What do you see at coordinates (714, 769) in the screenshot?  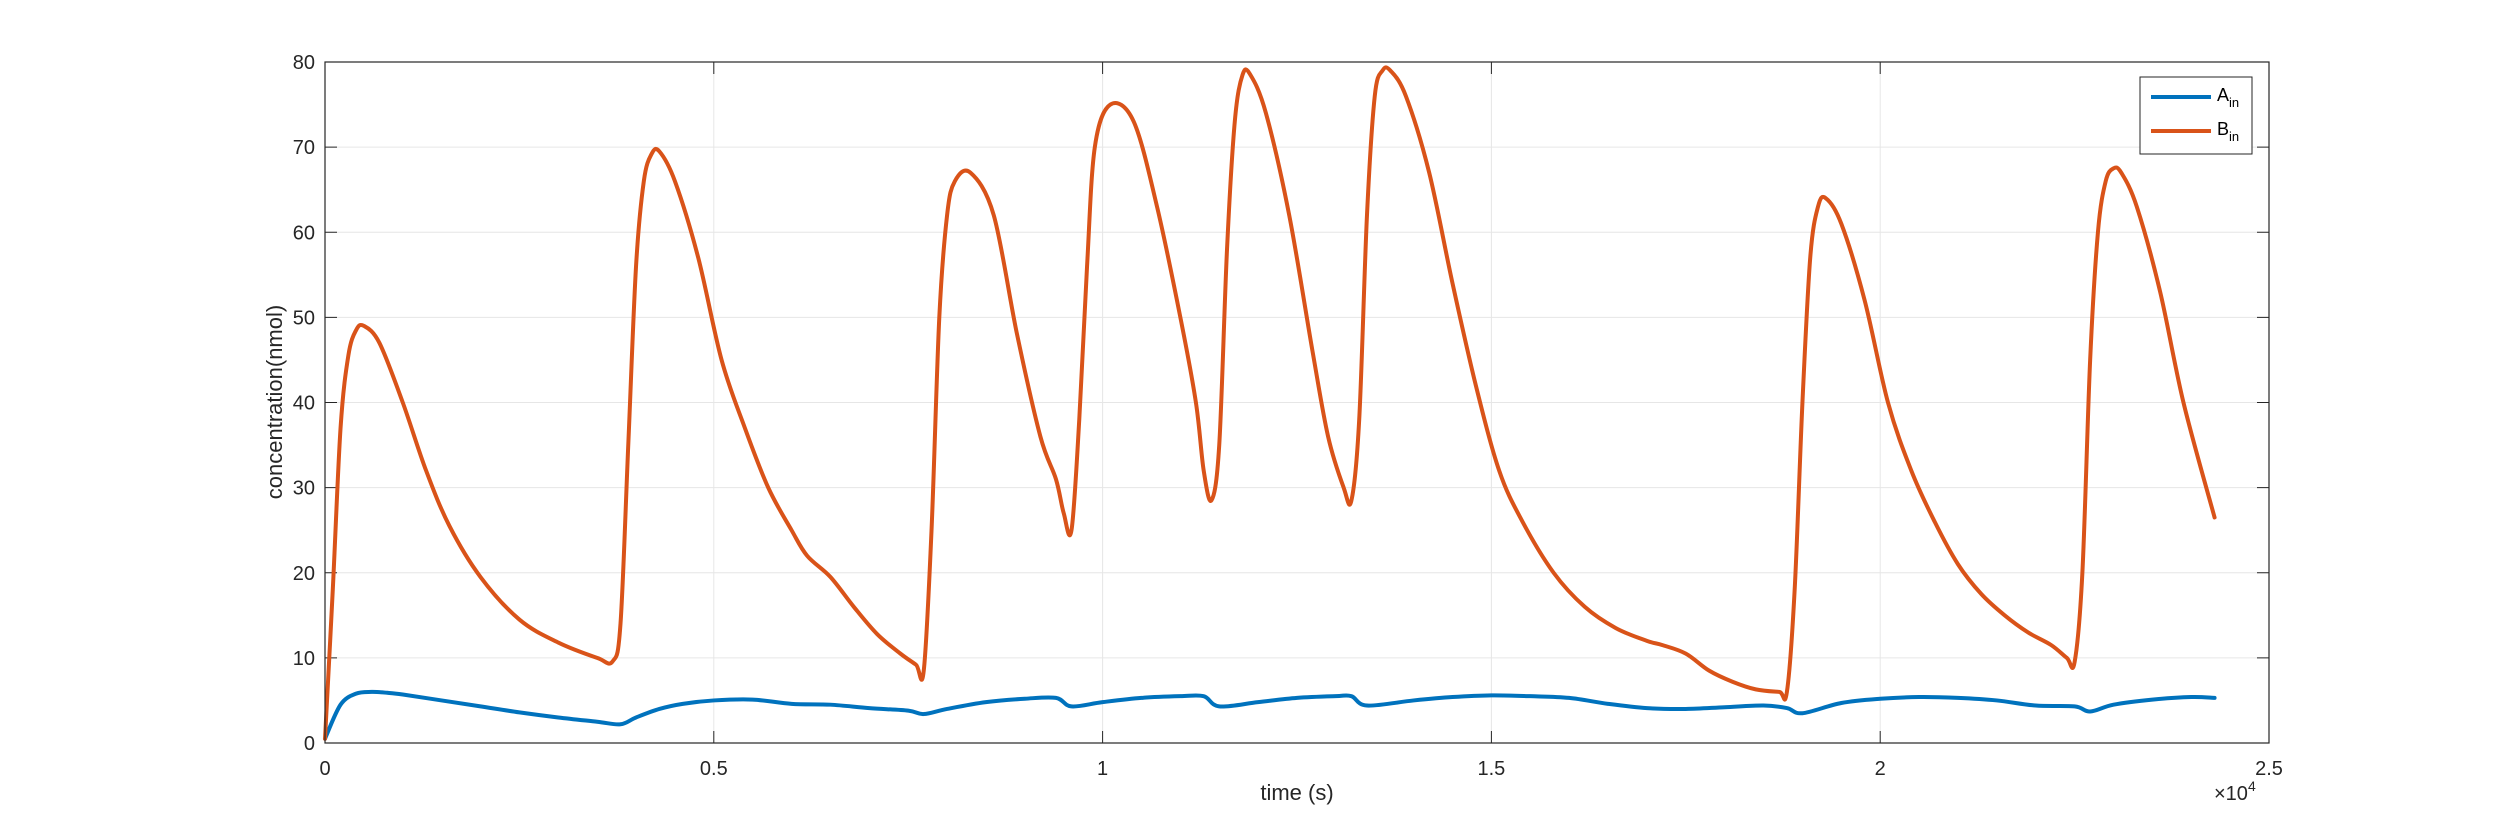 I see `x-tick-label: 0.5` at bounding box center [714, 769].